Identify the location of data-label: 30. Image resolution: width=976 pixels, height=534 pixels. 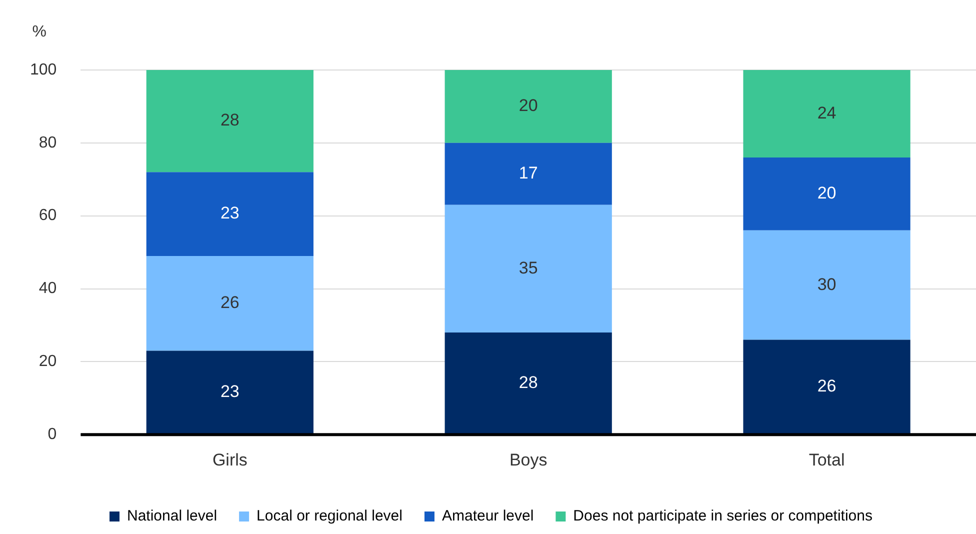
(826, 284).